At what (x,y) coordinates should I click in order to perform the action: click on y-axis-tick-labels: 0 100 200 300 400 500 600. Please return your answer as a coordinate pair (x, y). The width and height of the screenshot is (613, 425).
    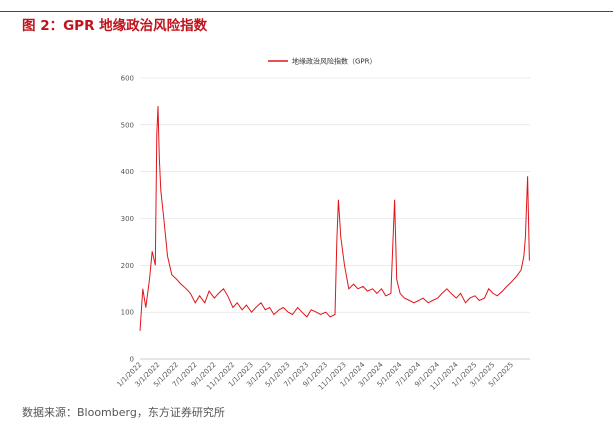
    Looking at the image, I should click on (127, 219).